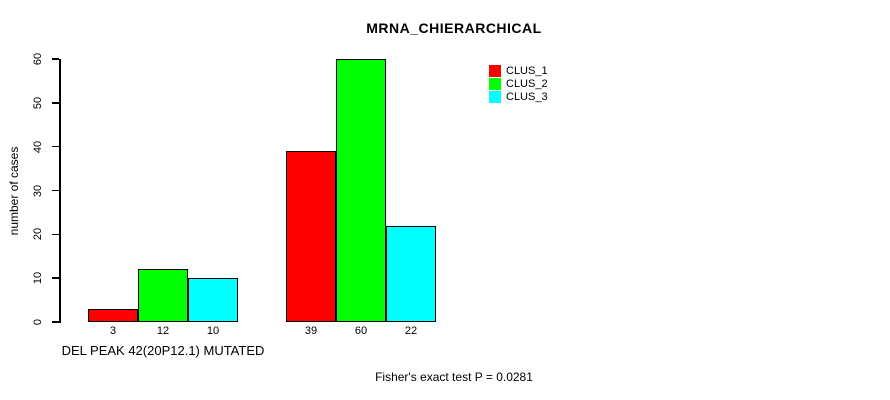 This screenshot has height=400, width=890. What do you see at coordinates (38, 102) in the screenshot?
I see `y-tick-label: 50` at bounding box center [38, 102].